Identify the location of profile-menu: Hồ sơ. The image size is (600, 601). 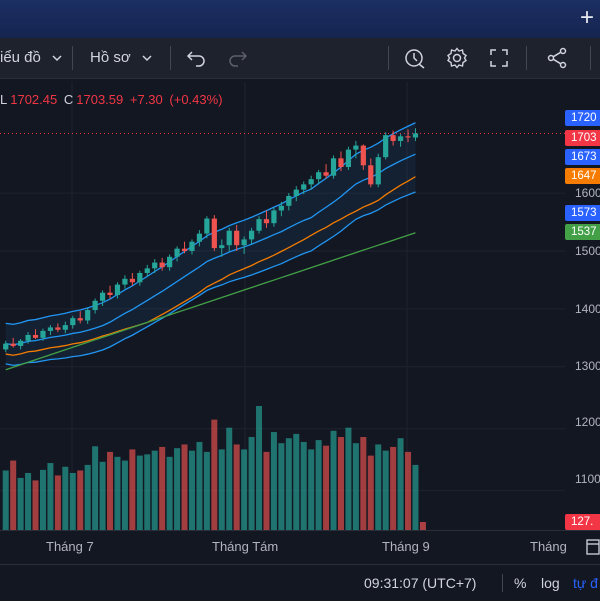
(121, 58).